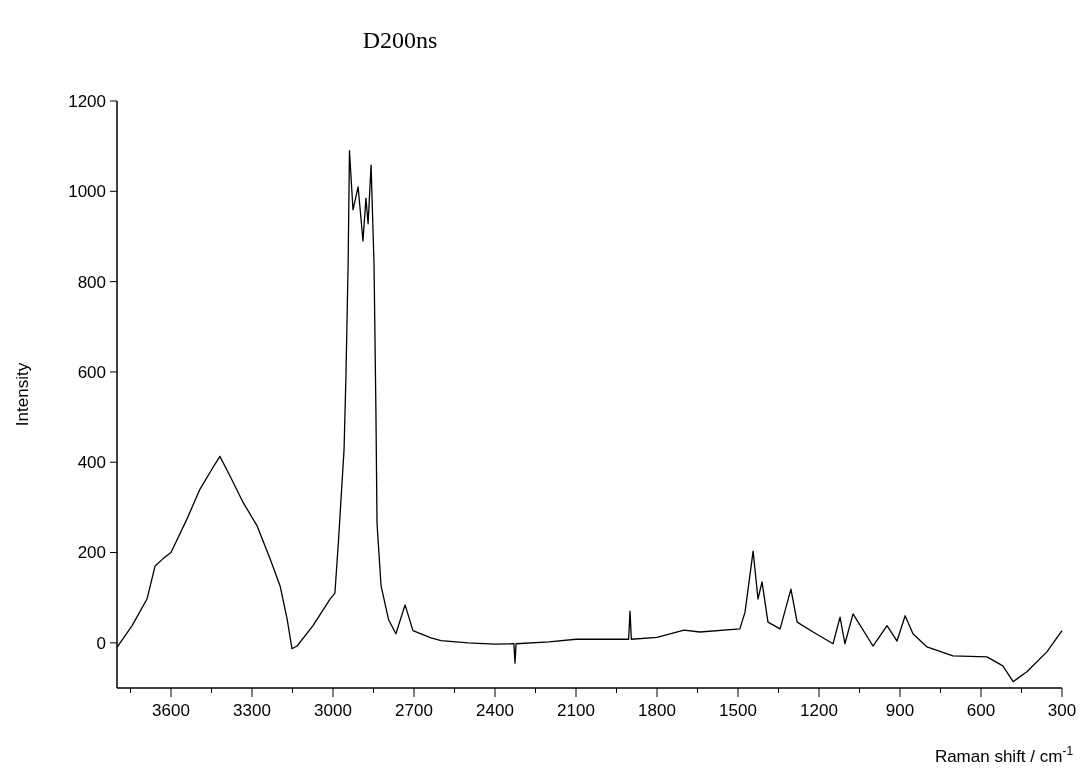  What do you see at coordinates (1004, 755) in the screenshot?
I see `x-axis-title: Raman shift / cm$^{-1}$` at bounding box center [1004, 755].